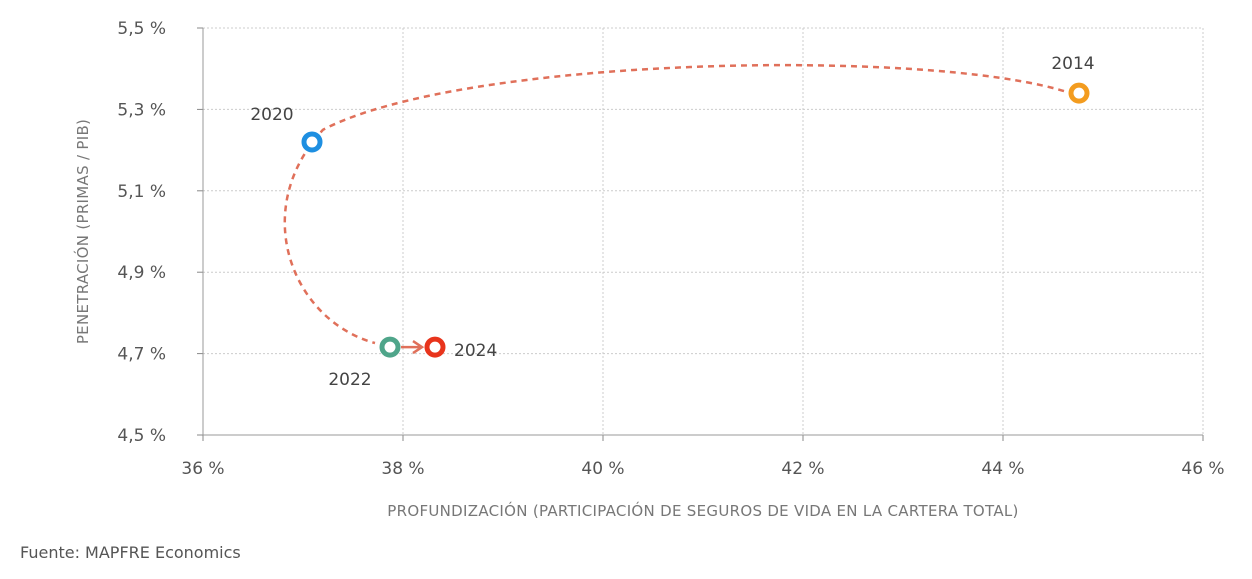 The width and height of the screenshot is (1252, 579). What do you see at coordinates (402, 469) in the screenshot?
I see `x-tick-label: 38 %` at bounding box center [402, 469].